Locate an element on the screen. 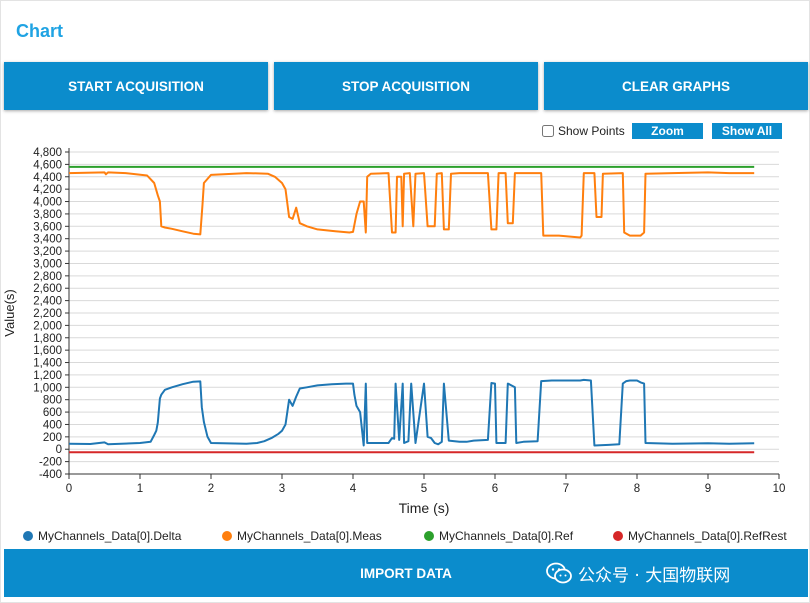 The width and height of the screenshot is (810, 603). y-tick-label: 1,800 is located at coordinates (47, 339).